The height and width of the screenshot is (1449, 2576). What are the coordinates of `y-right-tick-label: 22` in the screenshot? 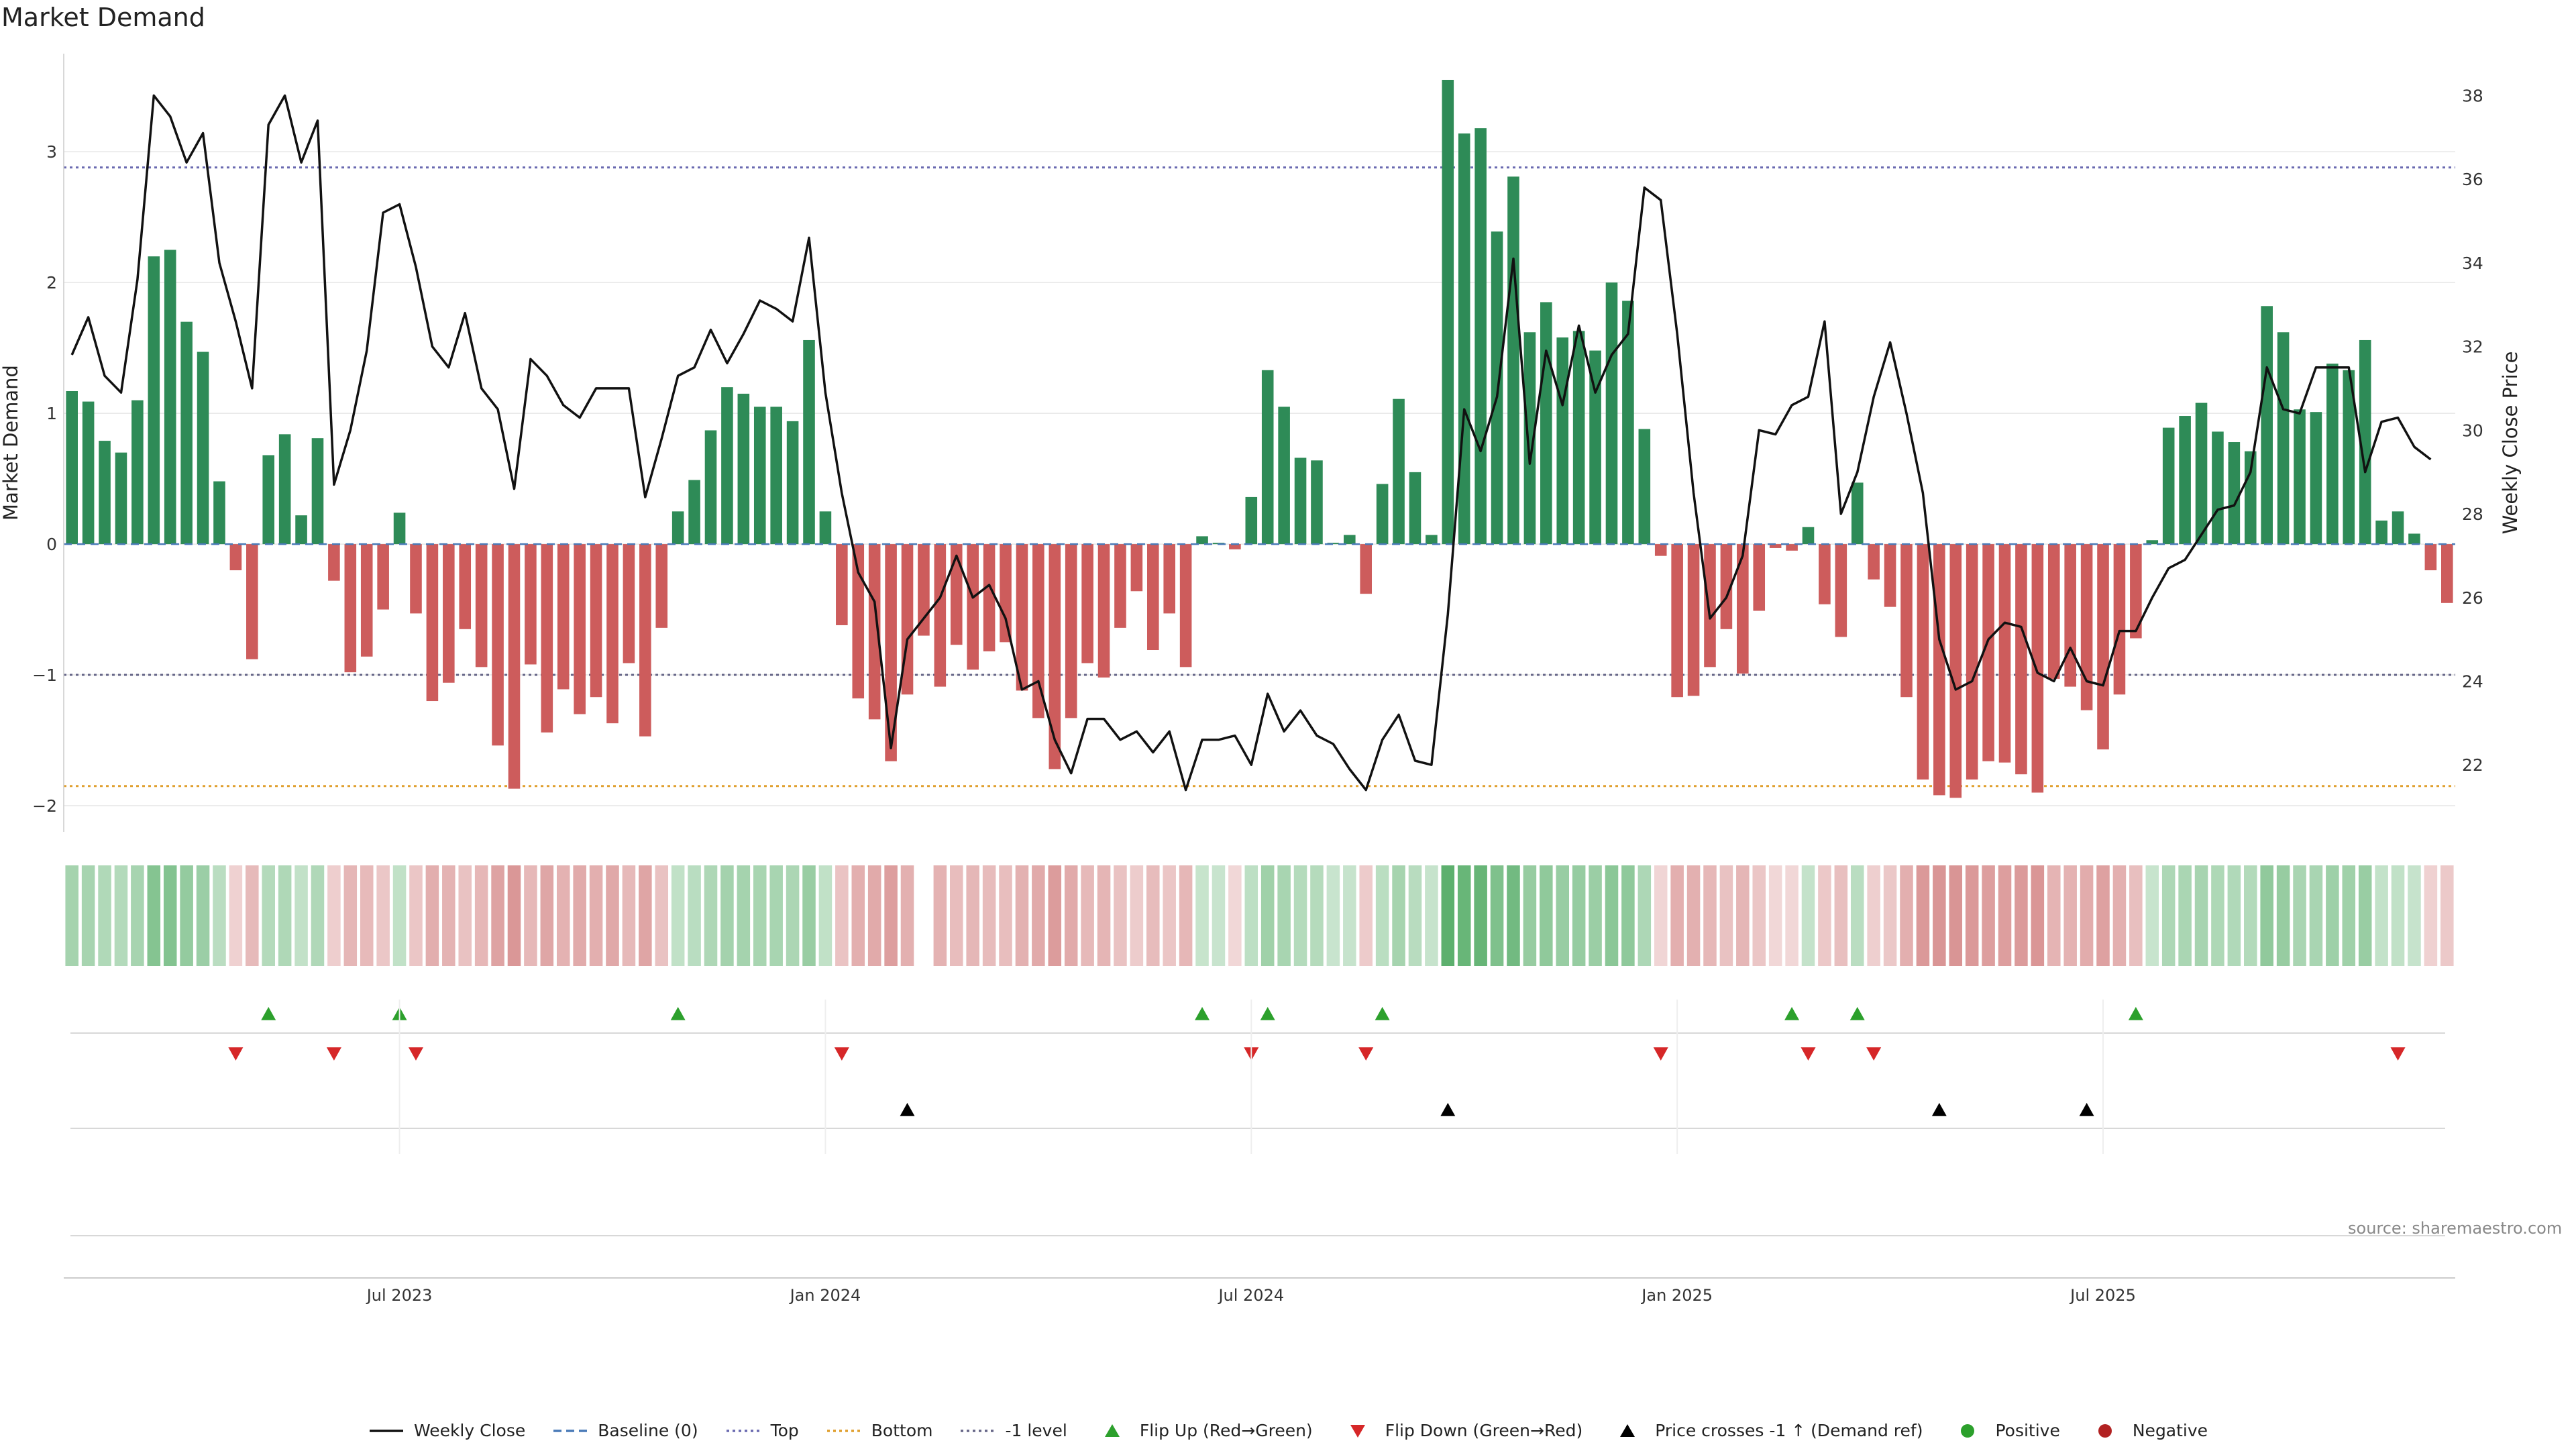 It's located at (2472, 765).